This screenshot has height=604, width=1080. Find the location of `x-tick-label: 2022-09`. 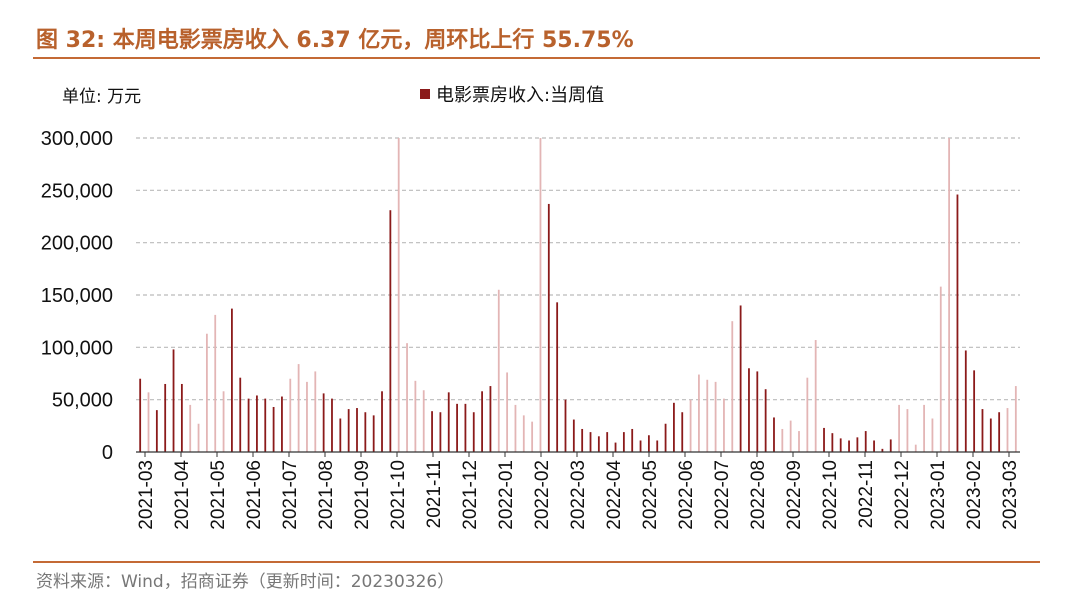

x-tick-label: 2022-09 is located at coordinates (794, 495).